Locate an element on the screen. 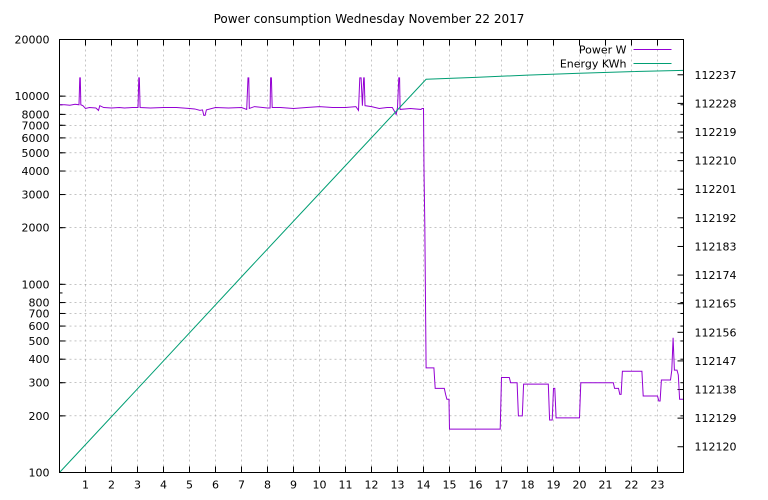 The image size is (768, 500). x-tick-label: 13 is located at coordinates (398, 485).